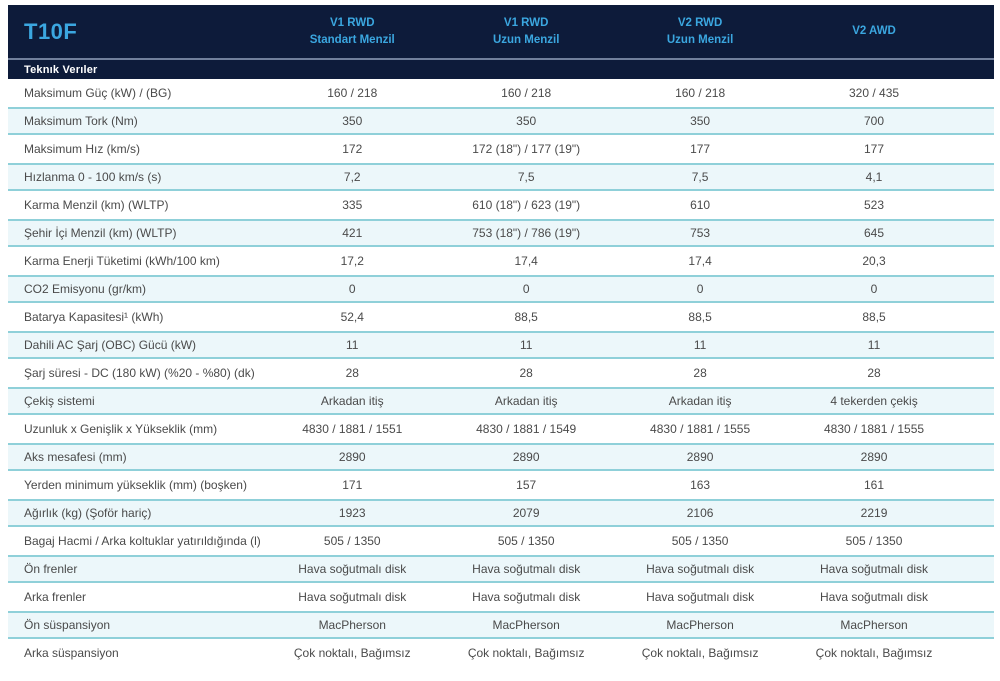 The width and height of the screenshot is (1000, 681). I want to click on row-label: Çekiş sistemi, so click(59, 401).